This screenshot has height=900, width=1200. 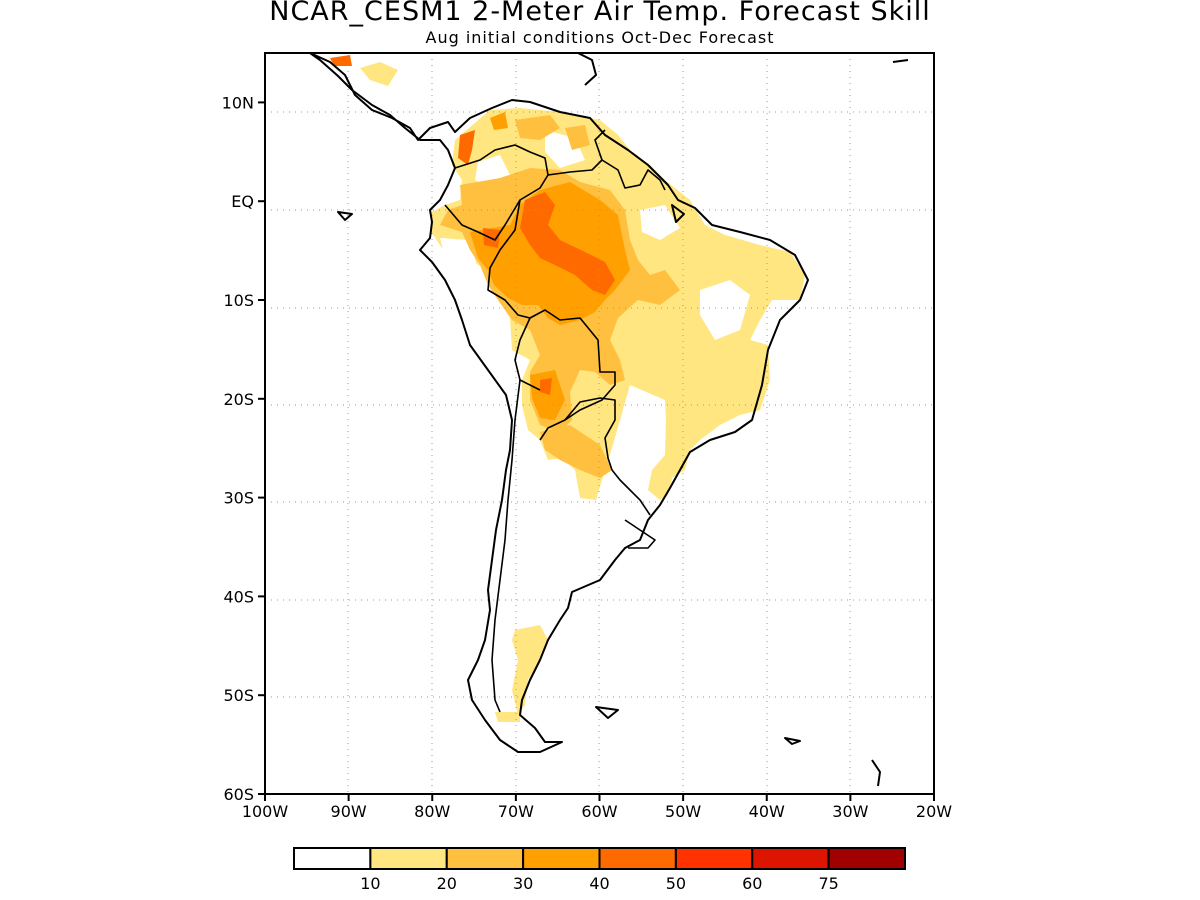 I want to click on lon-tick-label: 80W, so click(x=432, y=811).